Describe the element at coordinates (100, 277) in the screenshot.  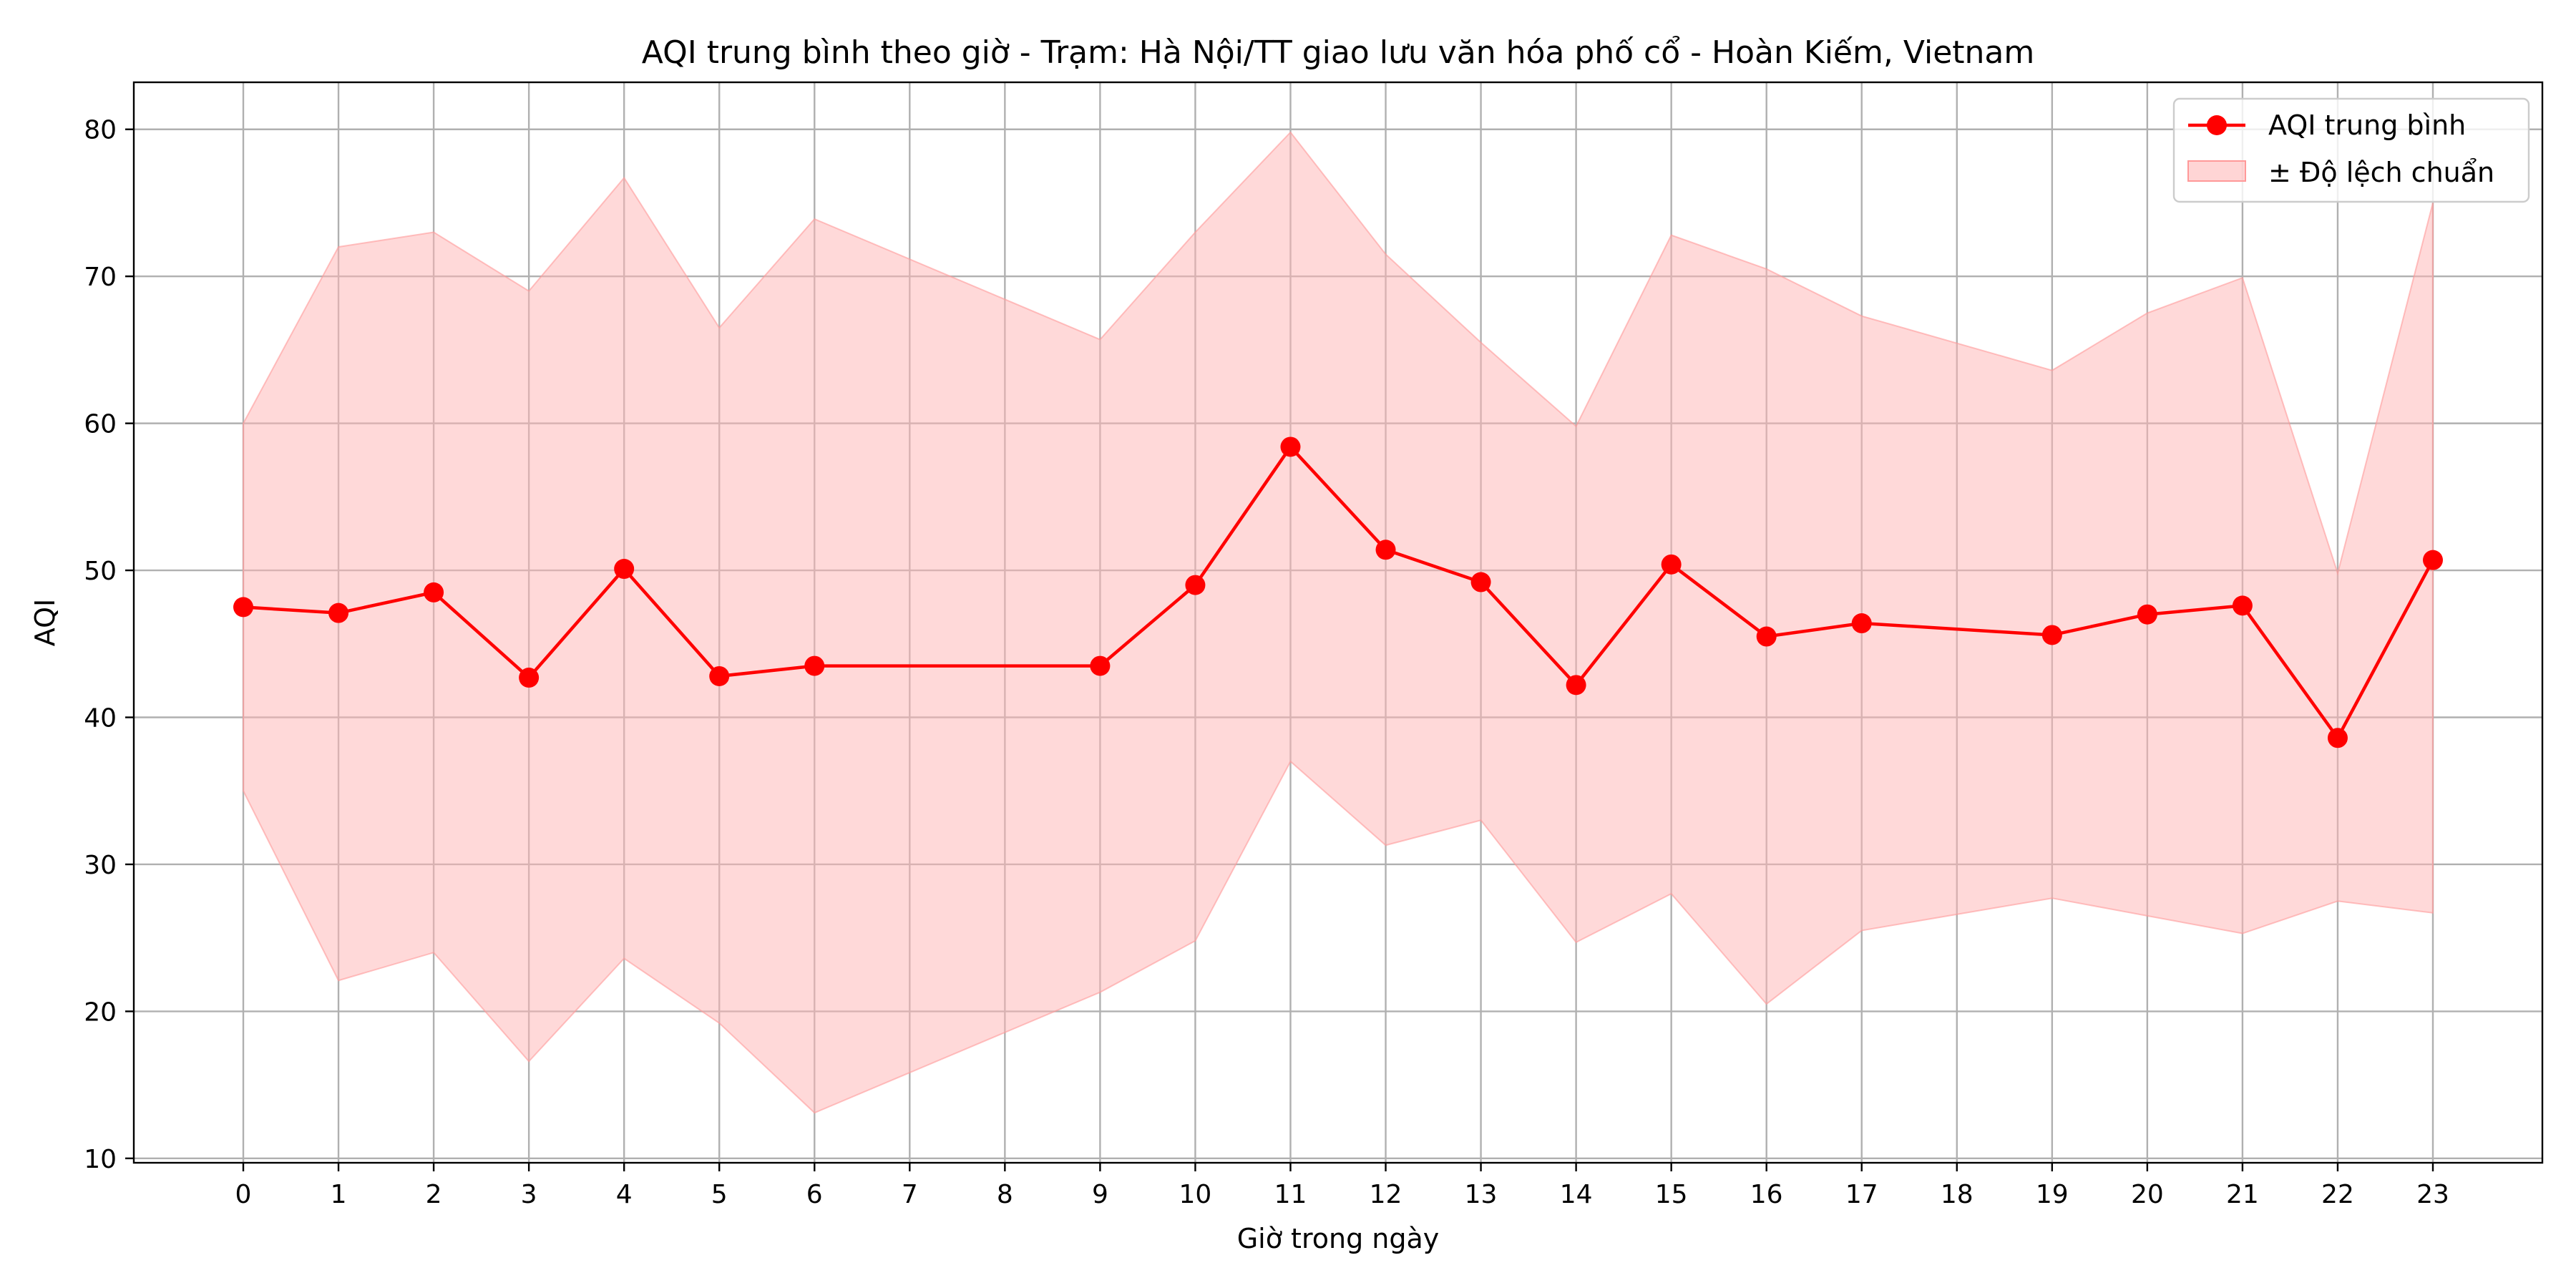
I see `y-tick-label-6: 70` at that location.